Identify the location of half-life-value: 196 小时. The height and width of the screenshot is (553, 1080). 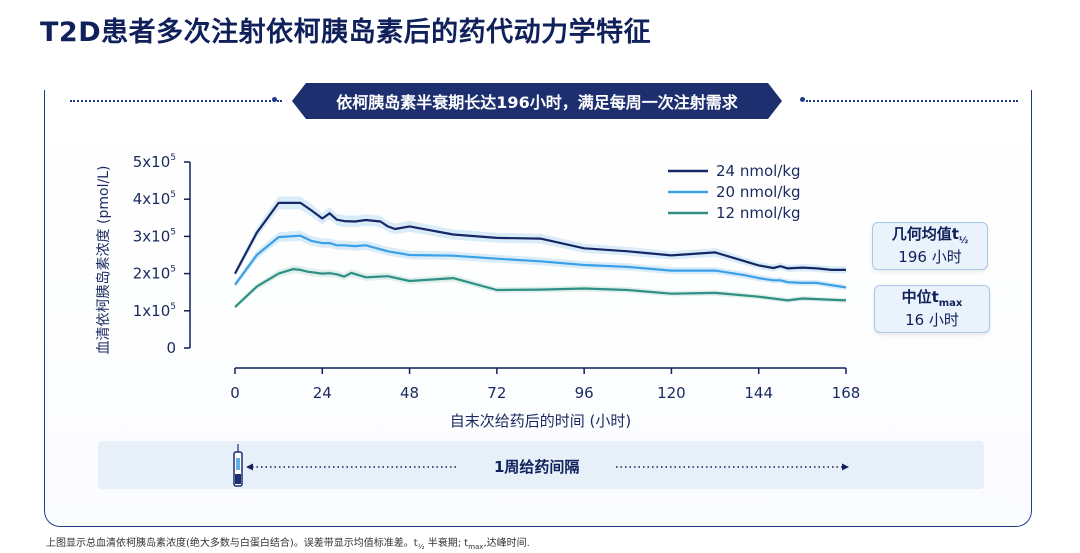
(930, 257).